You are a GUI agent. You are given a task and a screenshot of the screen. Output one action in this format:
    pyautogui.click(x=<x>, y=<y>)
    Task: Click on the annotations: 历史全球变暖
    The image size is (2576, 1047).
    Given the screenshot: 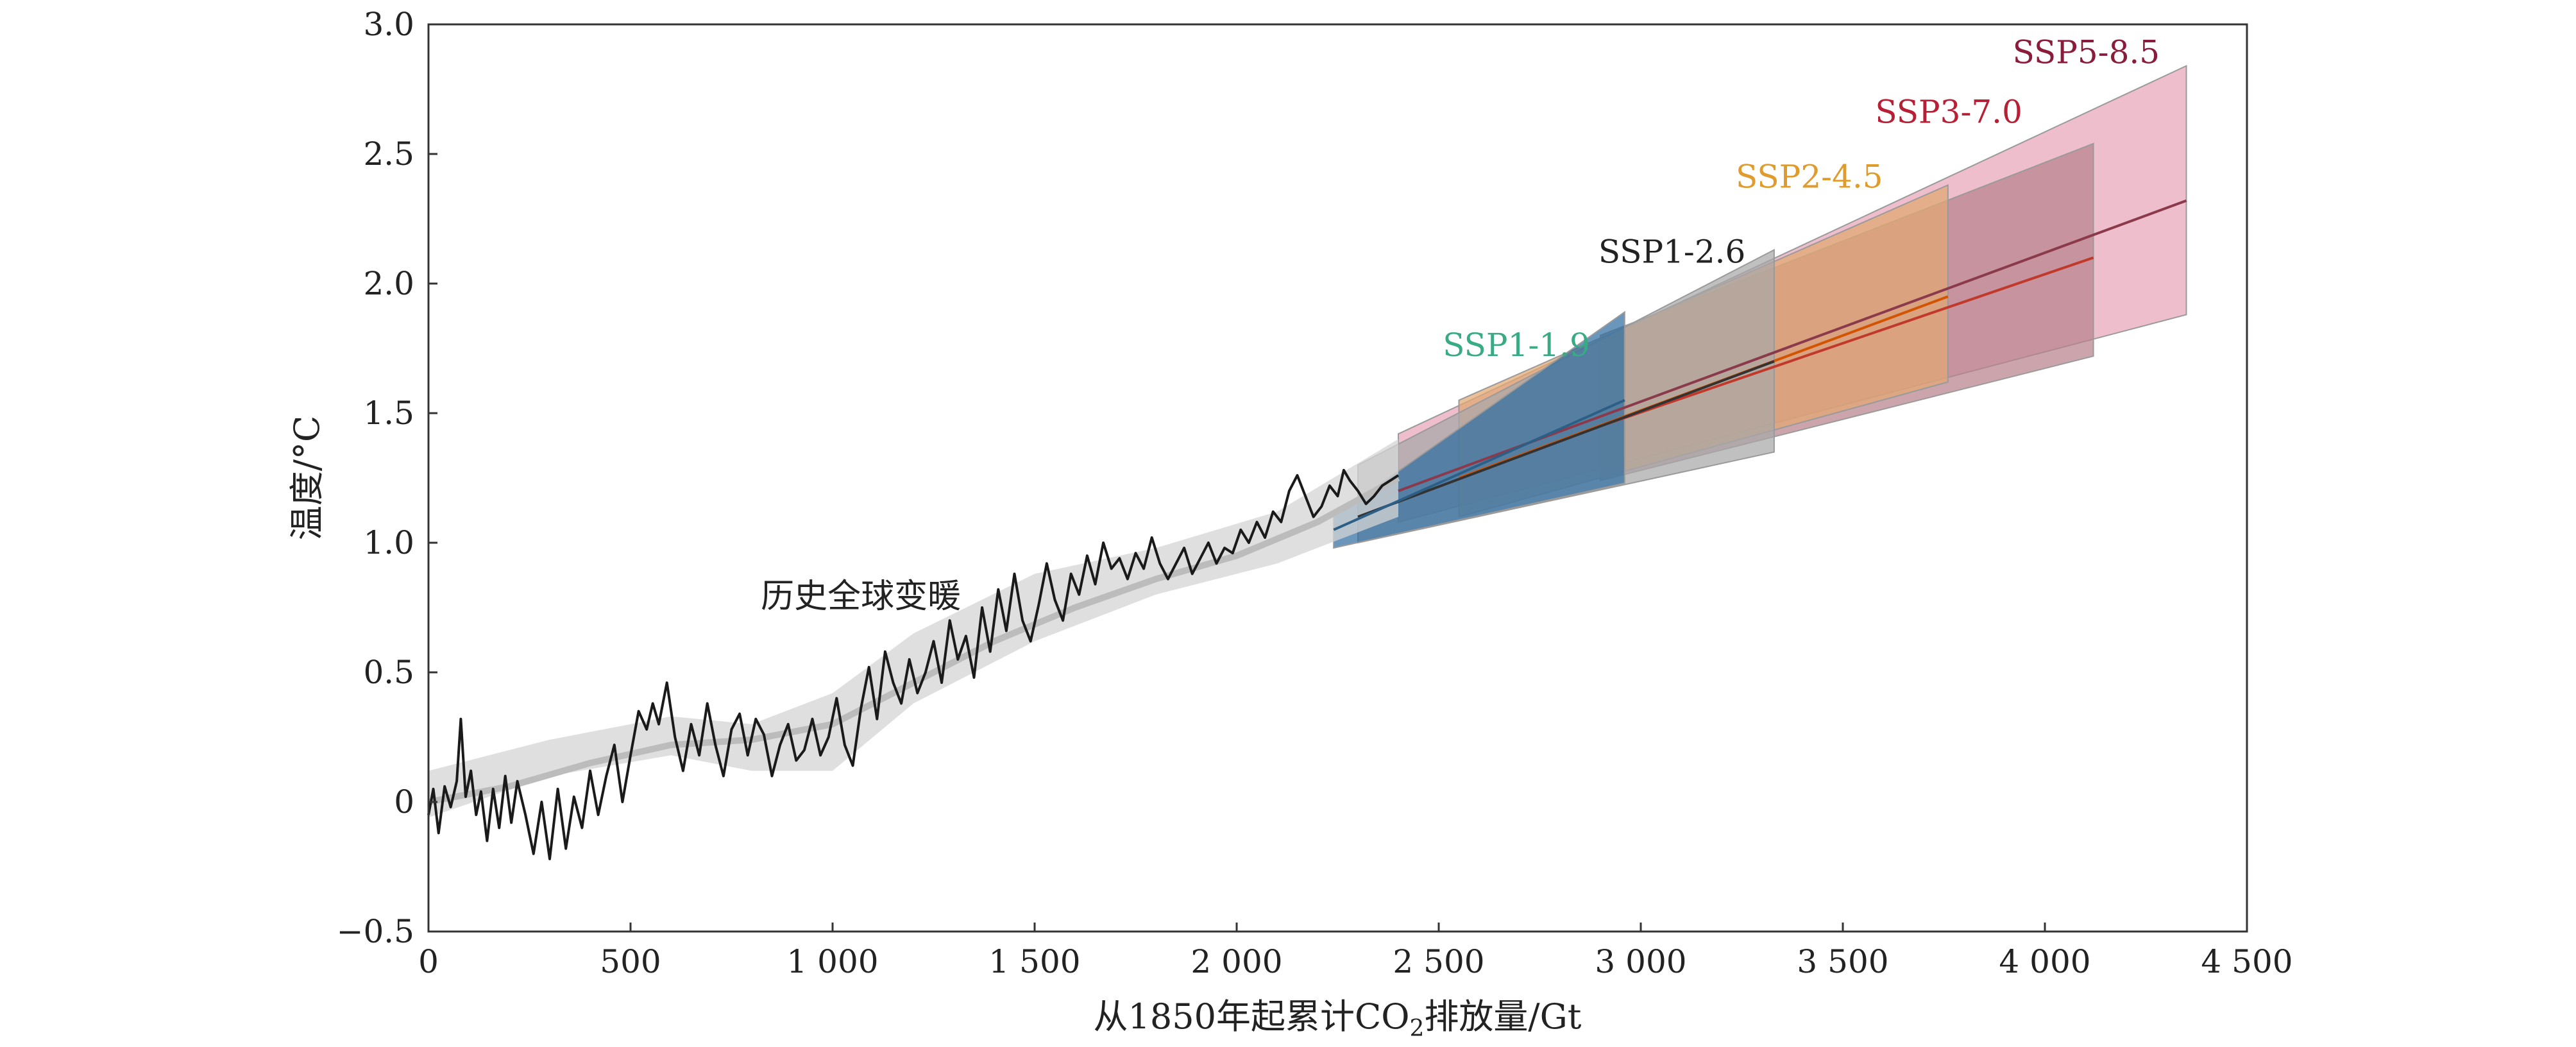 What is the action you would take?
    pyautogui.click(x=861, y=597)
    